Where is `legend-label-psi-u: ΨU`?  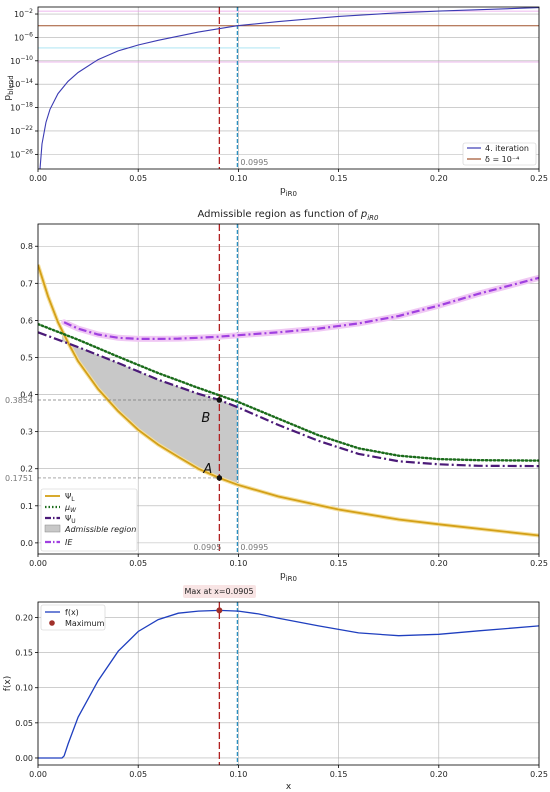
legend-label-psi-u: ΨU is located at coordinates (70, 519).